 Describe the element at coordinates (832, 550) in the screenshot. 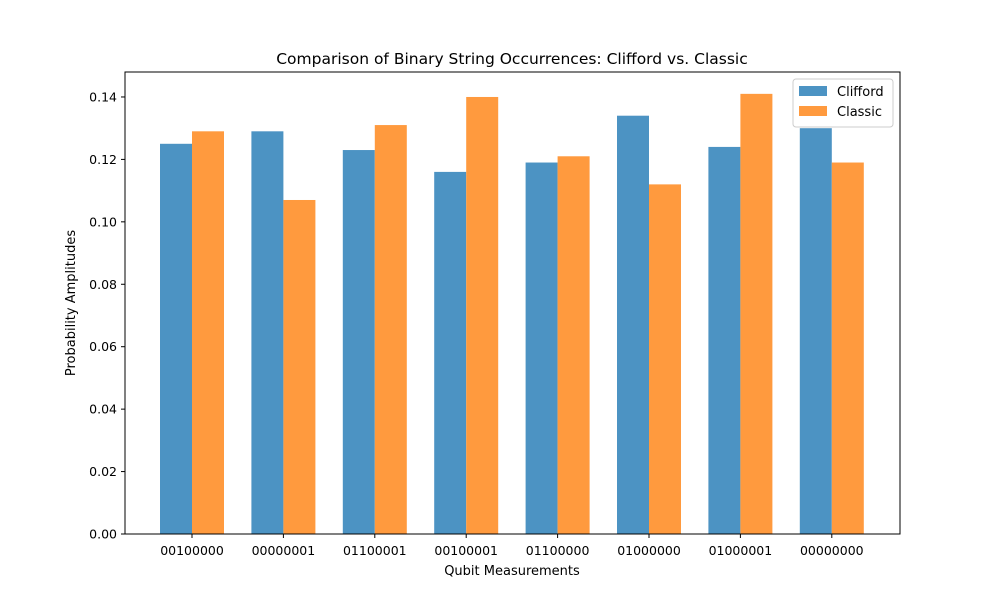

I see `x-tick-label: 00000000` at that location.